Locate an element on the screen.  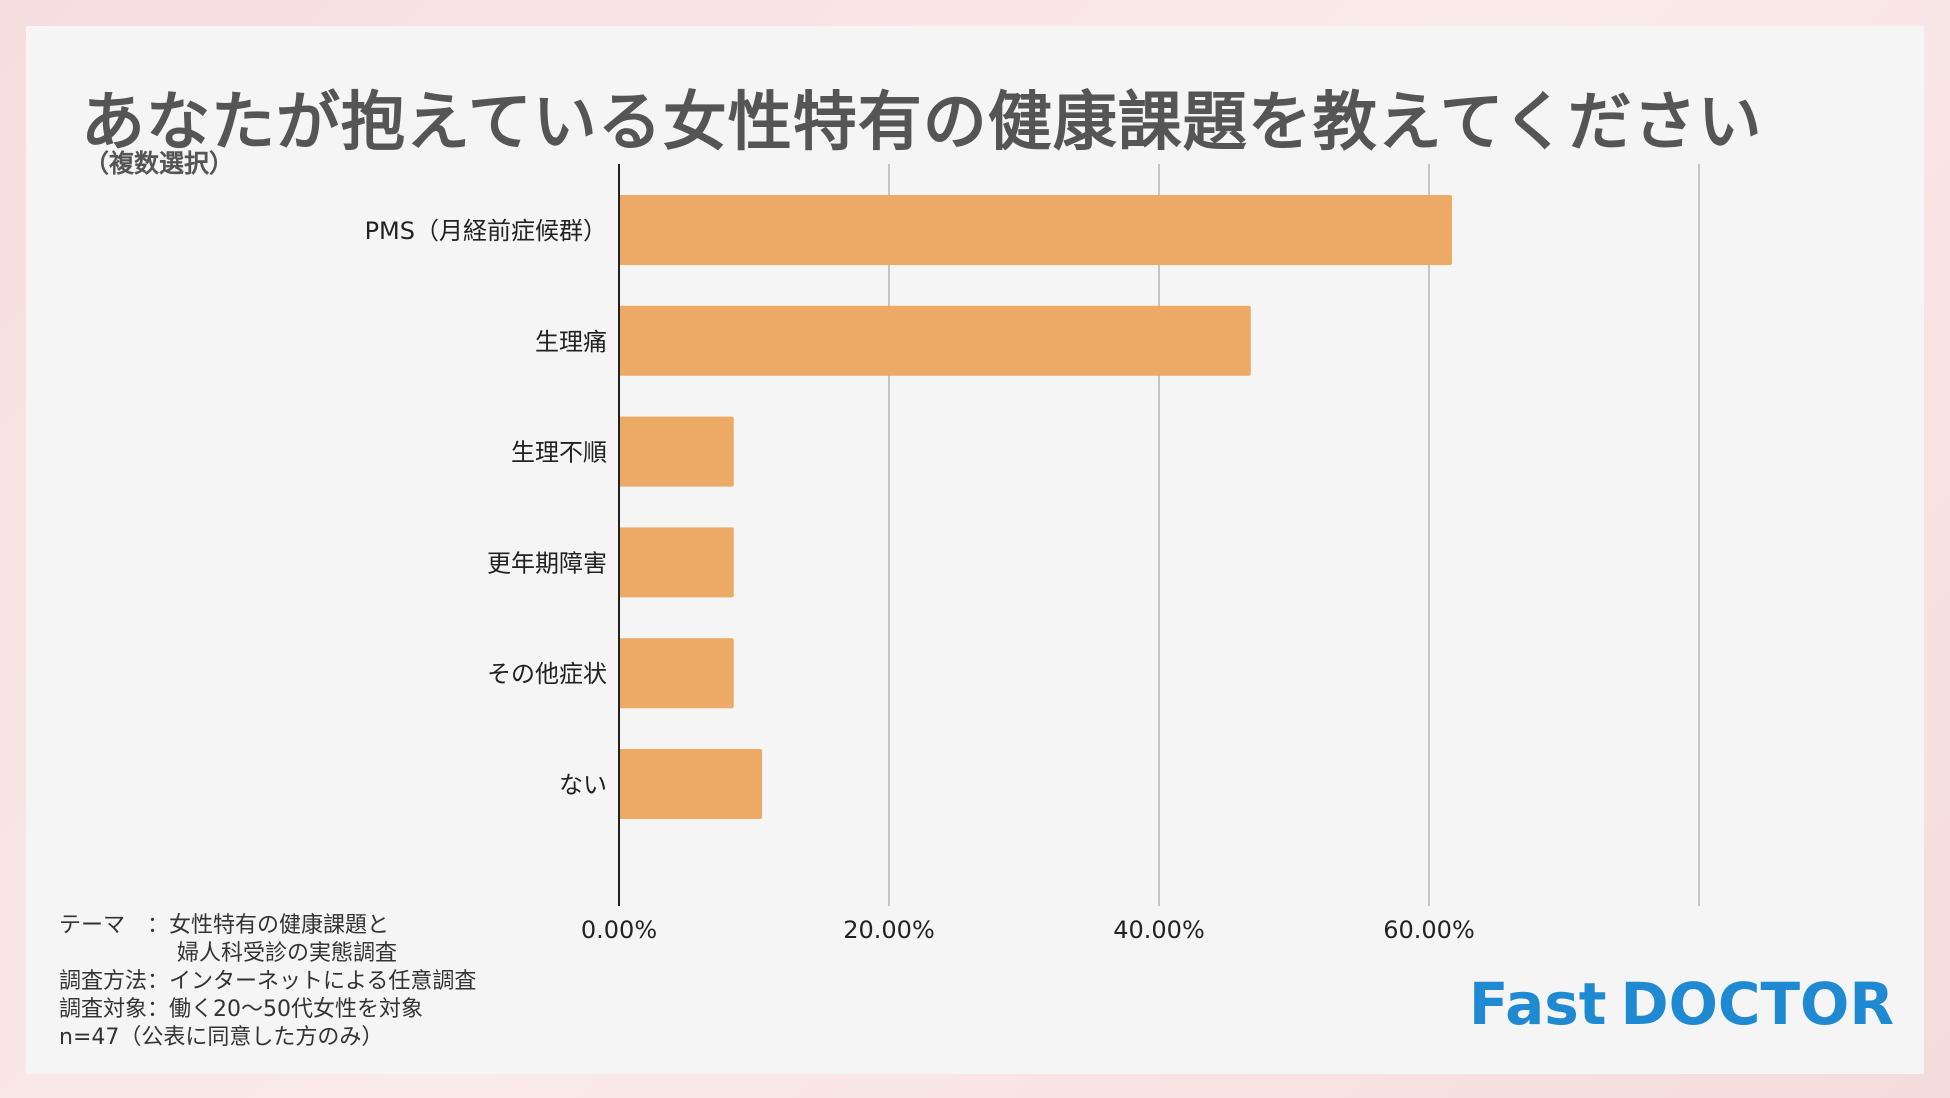
survey-target: 調査対象：働く20〜50代女性を対象 is located at coordinates (241, 1009).